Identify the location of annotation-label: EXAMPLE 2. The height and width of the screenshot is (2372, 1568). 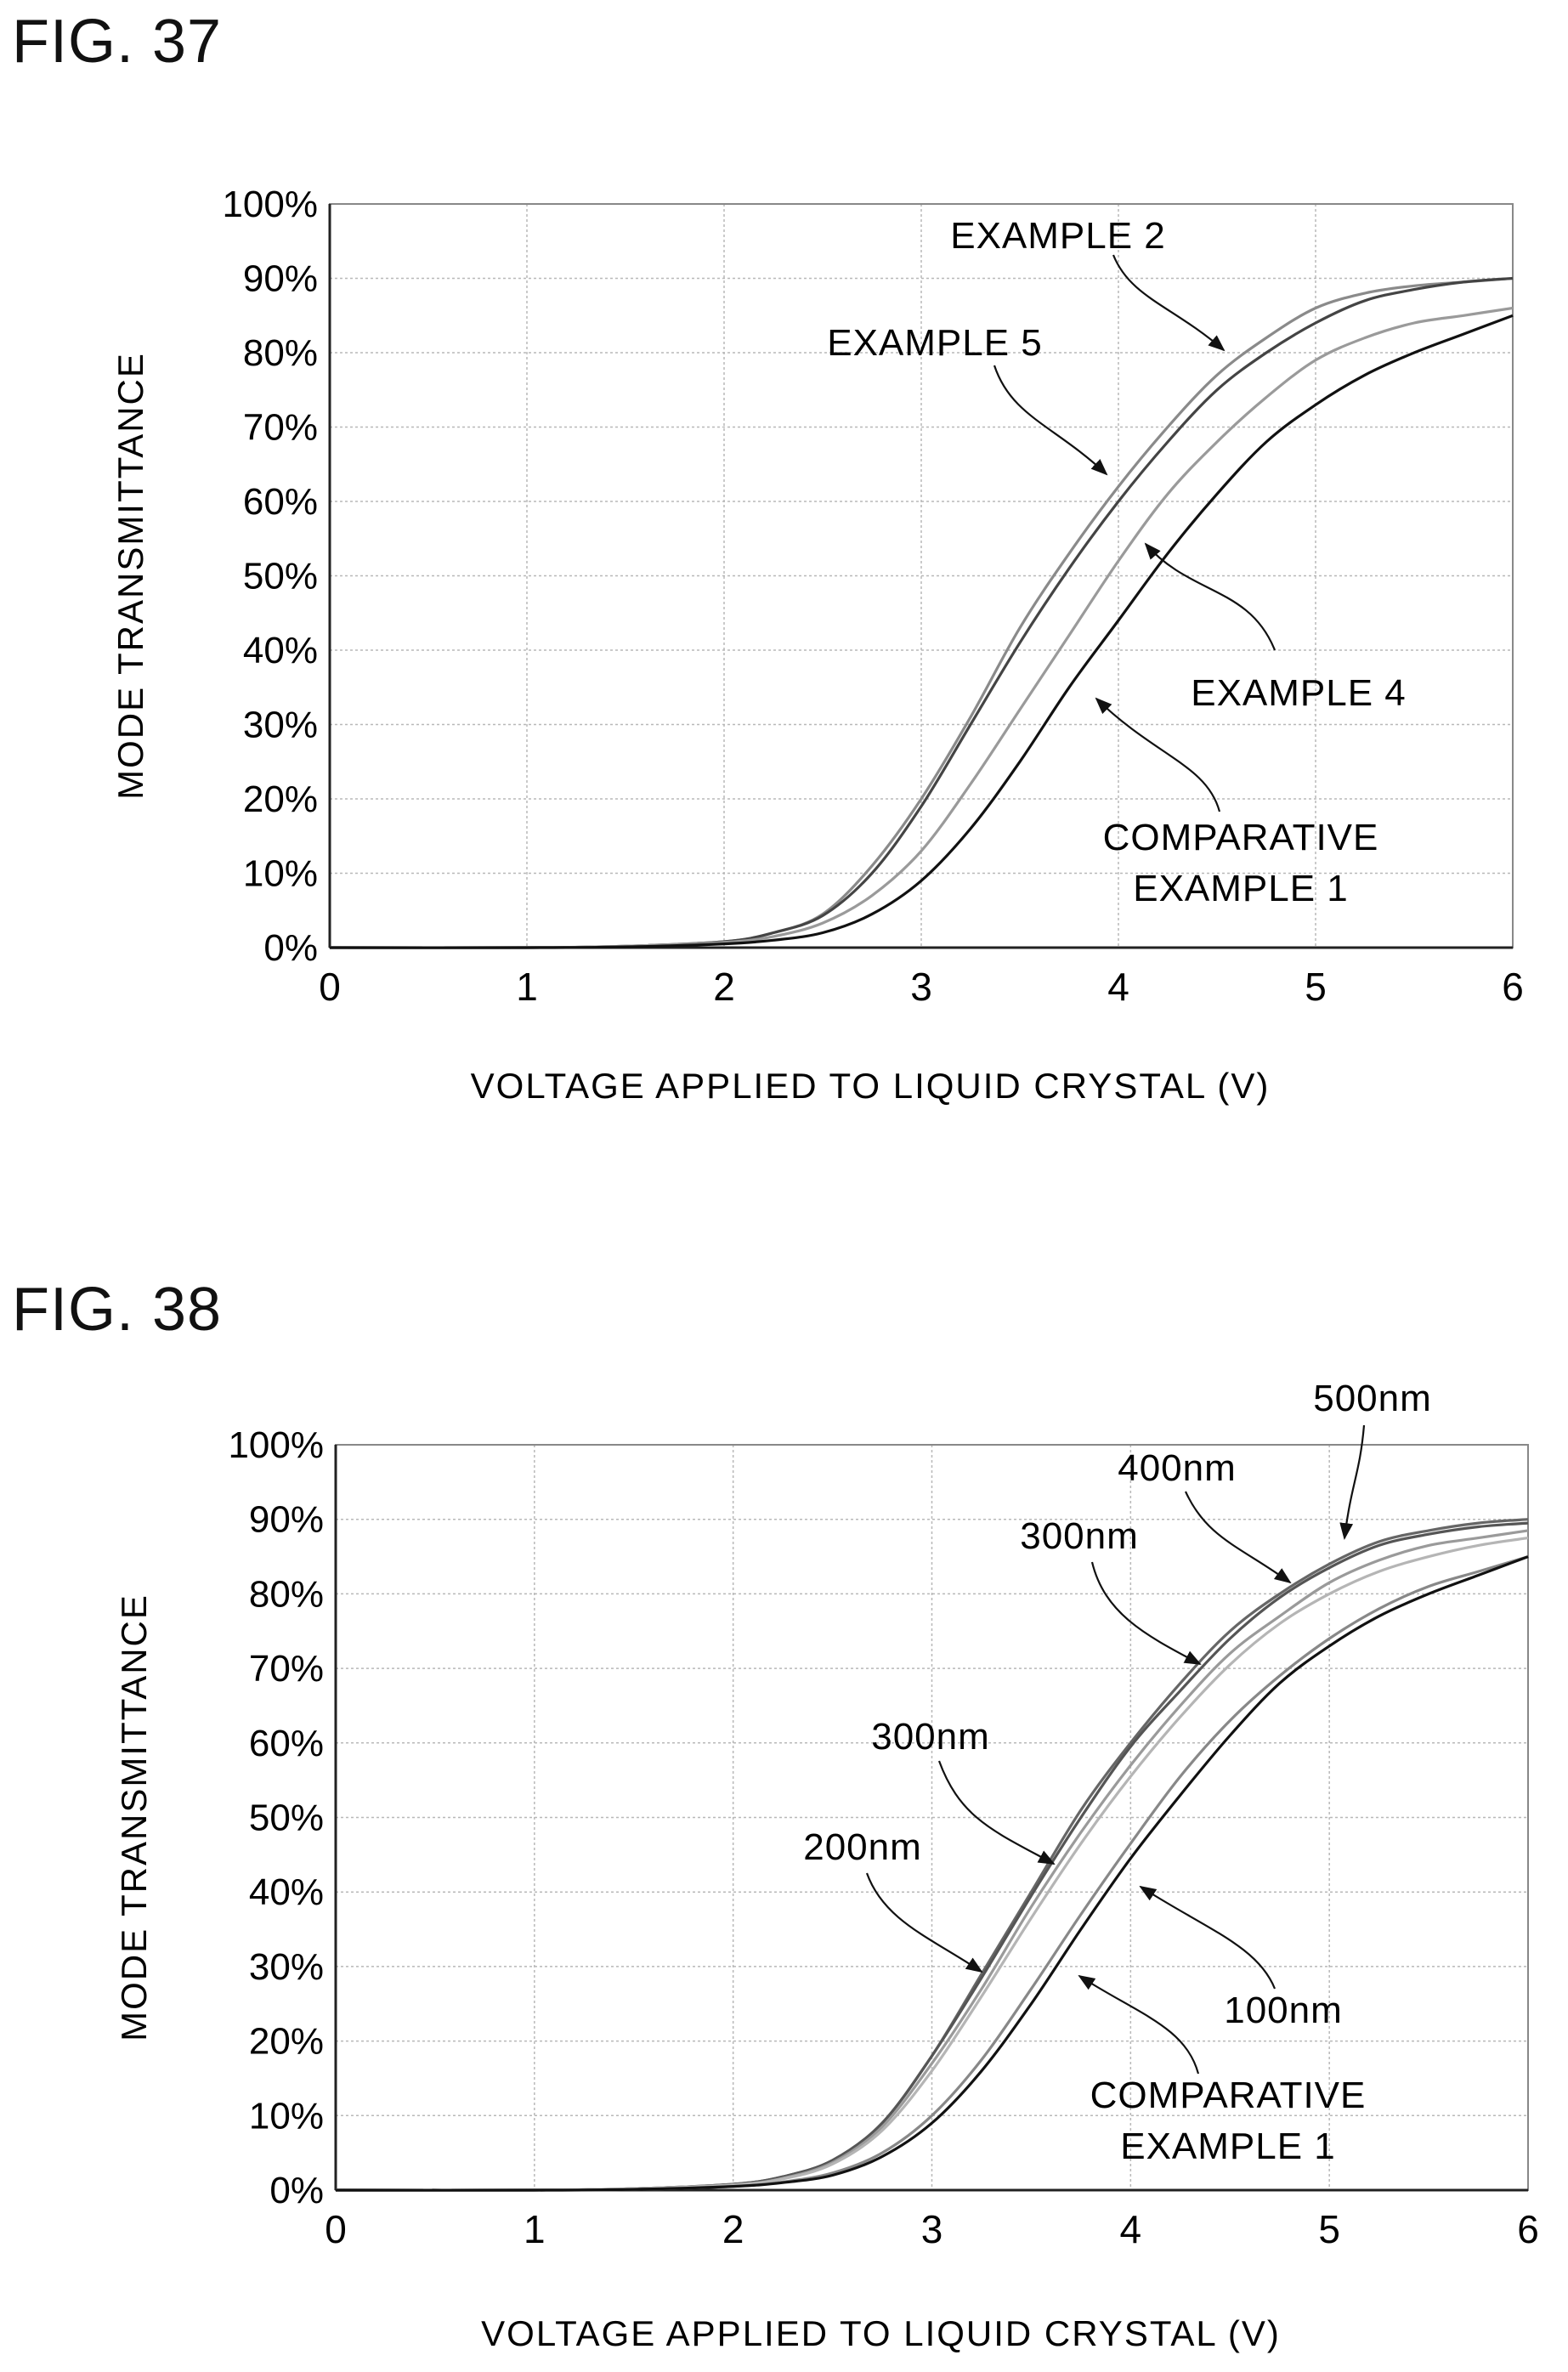
(1058, 236).